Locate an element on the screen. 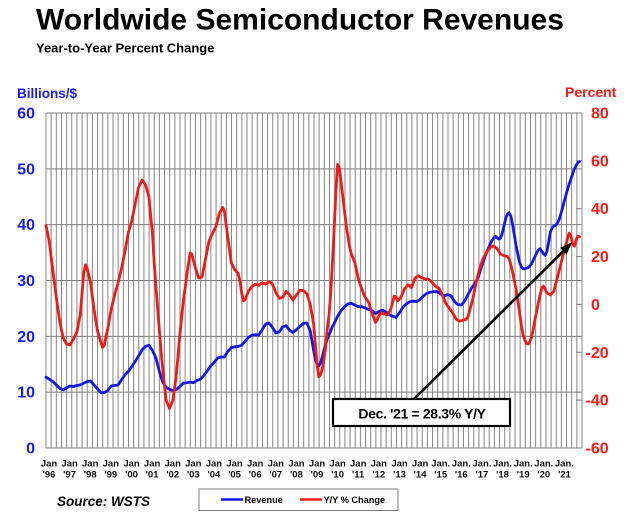 This screenshot has height=528, width=640. svg-text: Revenue is located at coordinates (264, 500).